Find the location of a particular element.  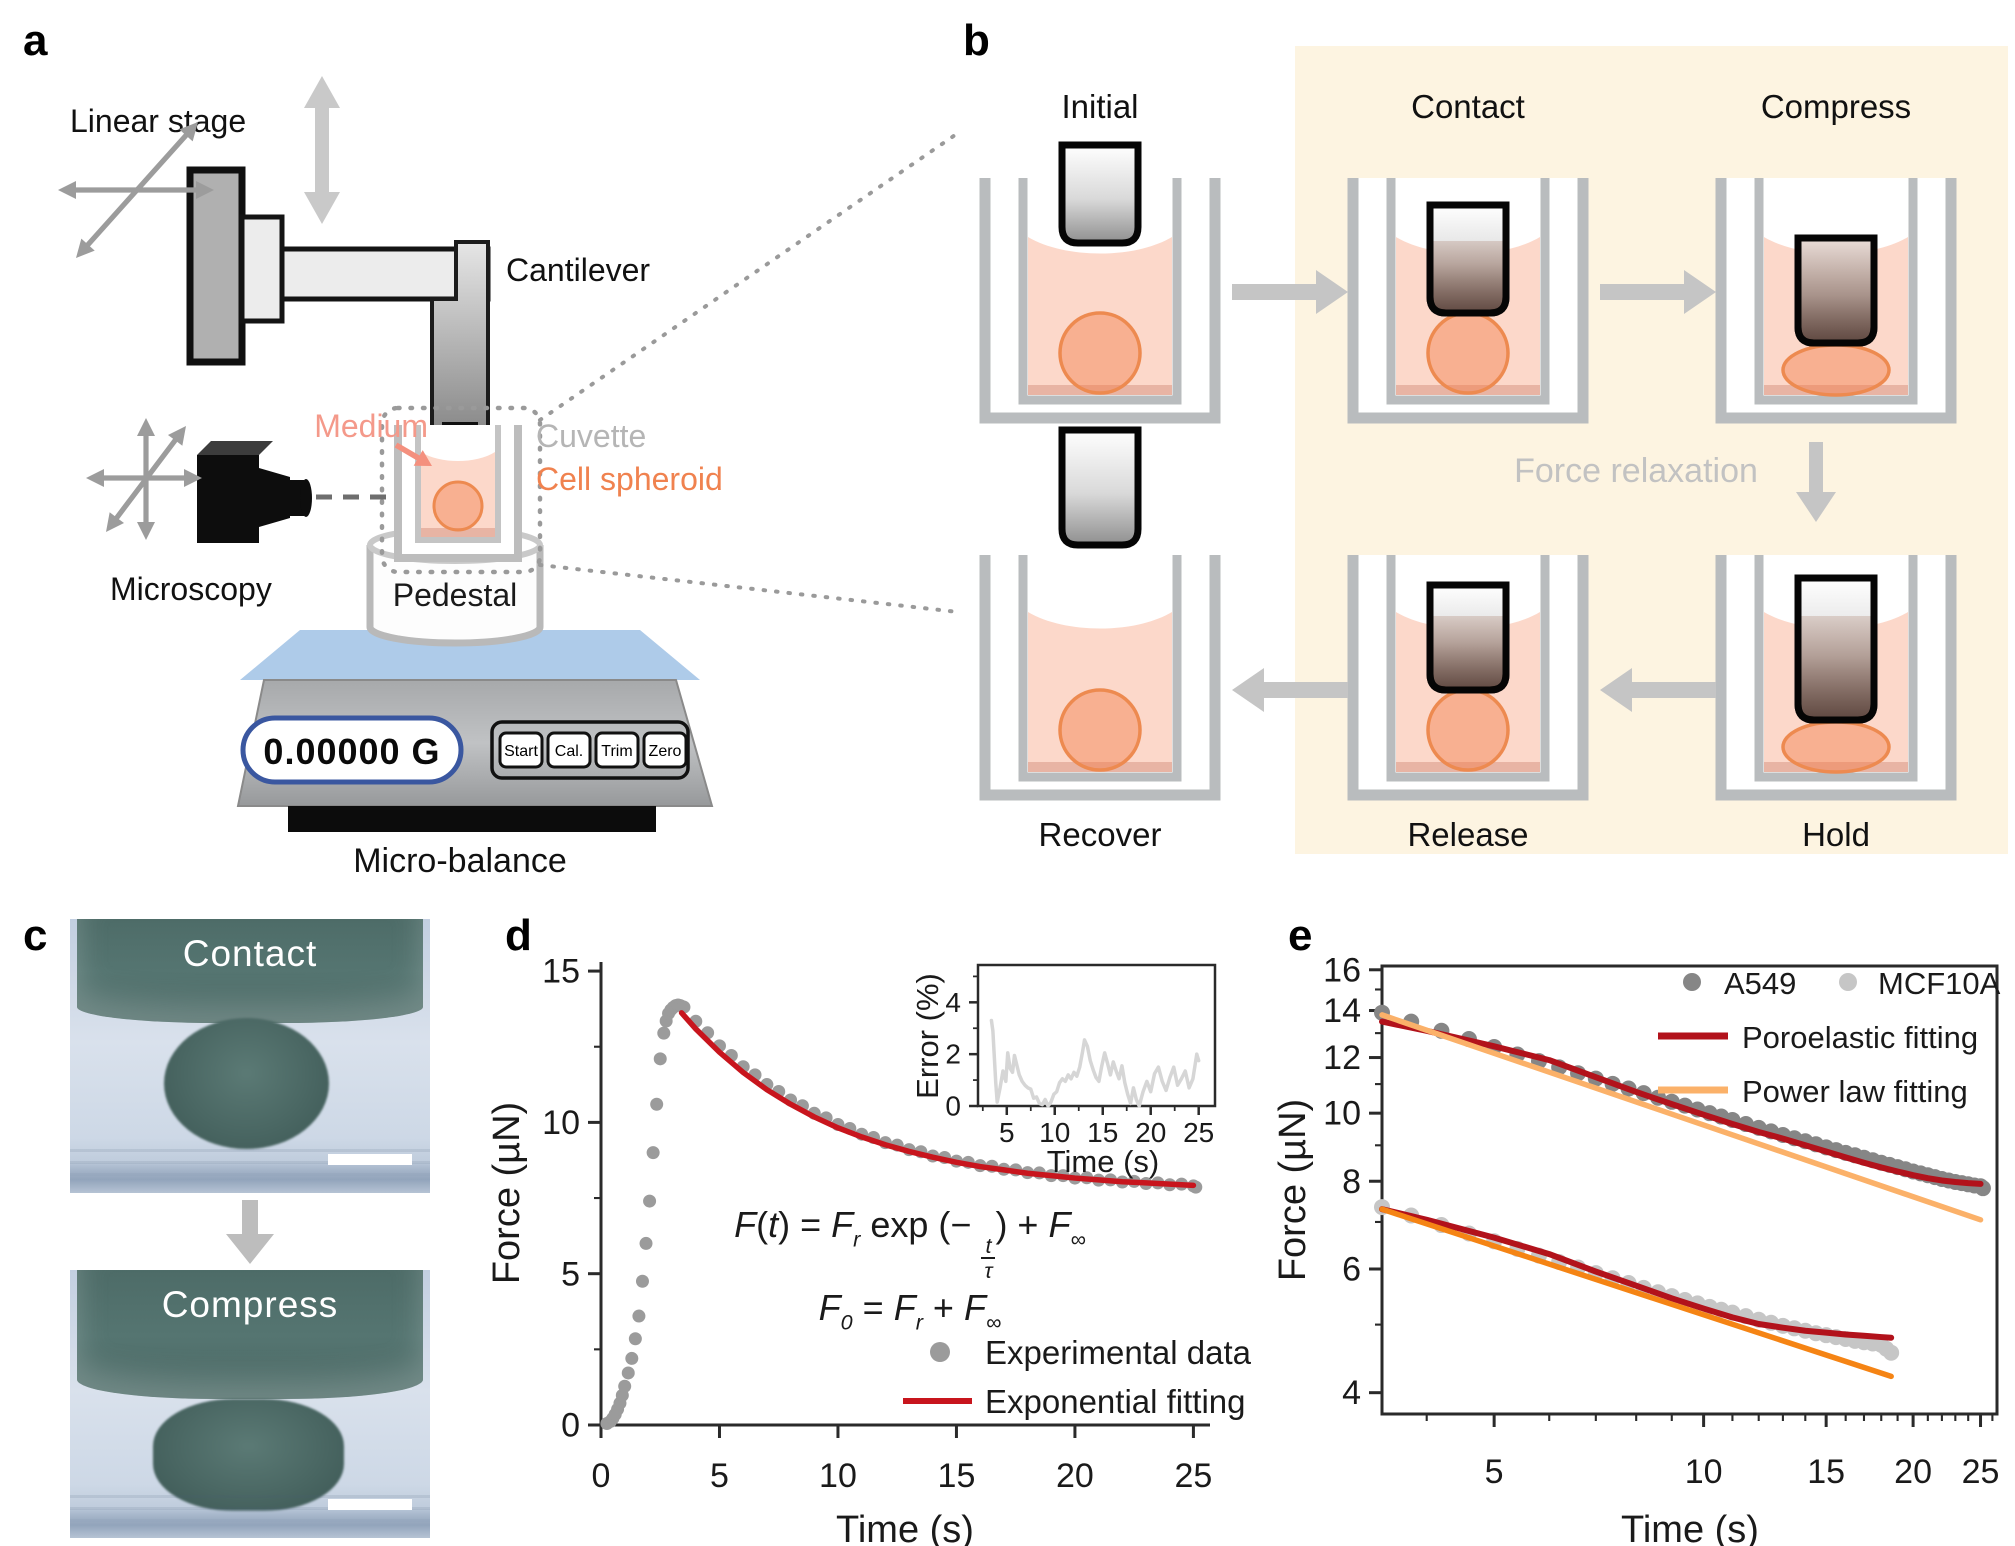

svg-text: 25 is located at coordinates (1981, 1472).